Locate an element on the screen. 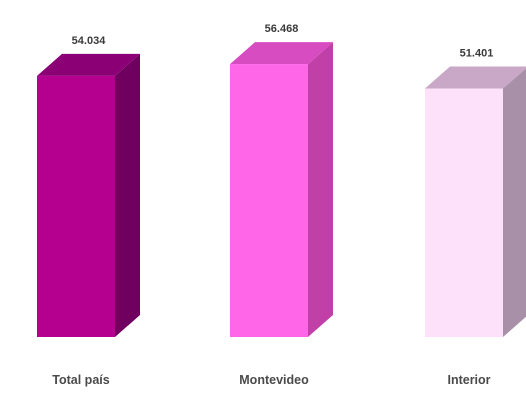  category-label-3: Interior is located at coordinates (468, 380).